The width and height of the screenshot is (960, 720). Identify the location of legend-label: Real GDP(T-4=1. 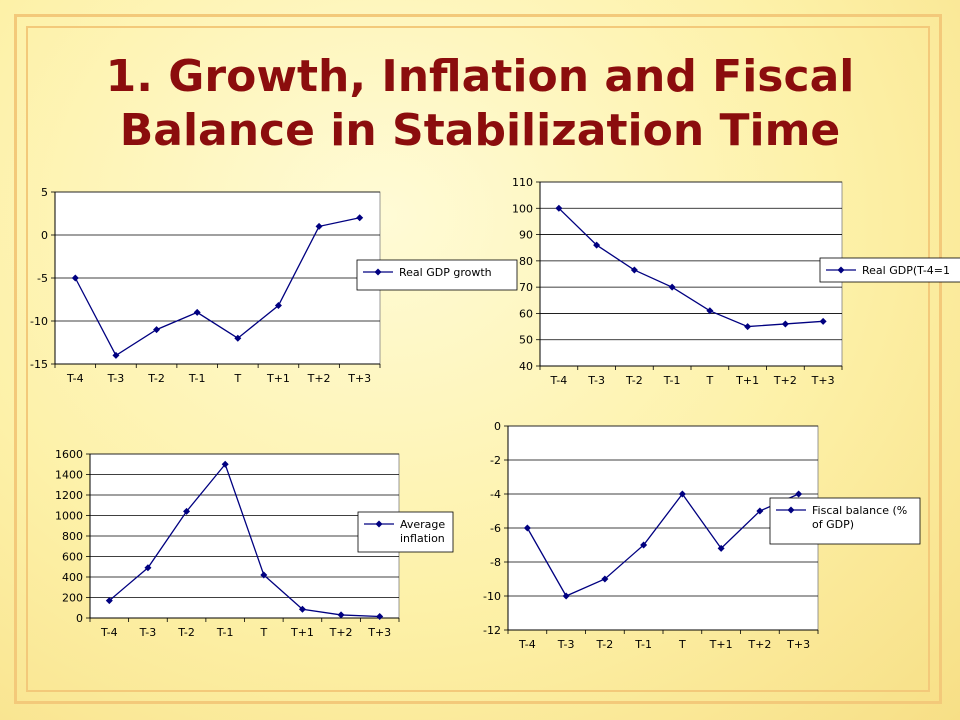
(906, 270).